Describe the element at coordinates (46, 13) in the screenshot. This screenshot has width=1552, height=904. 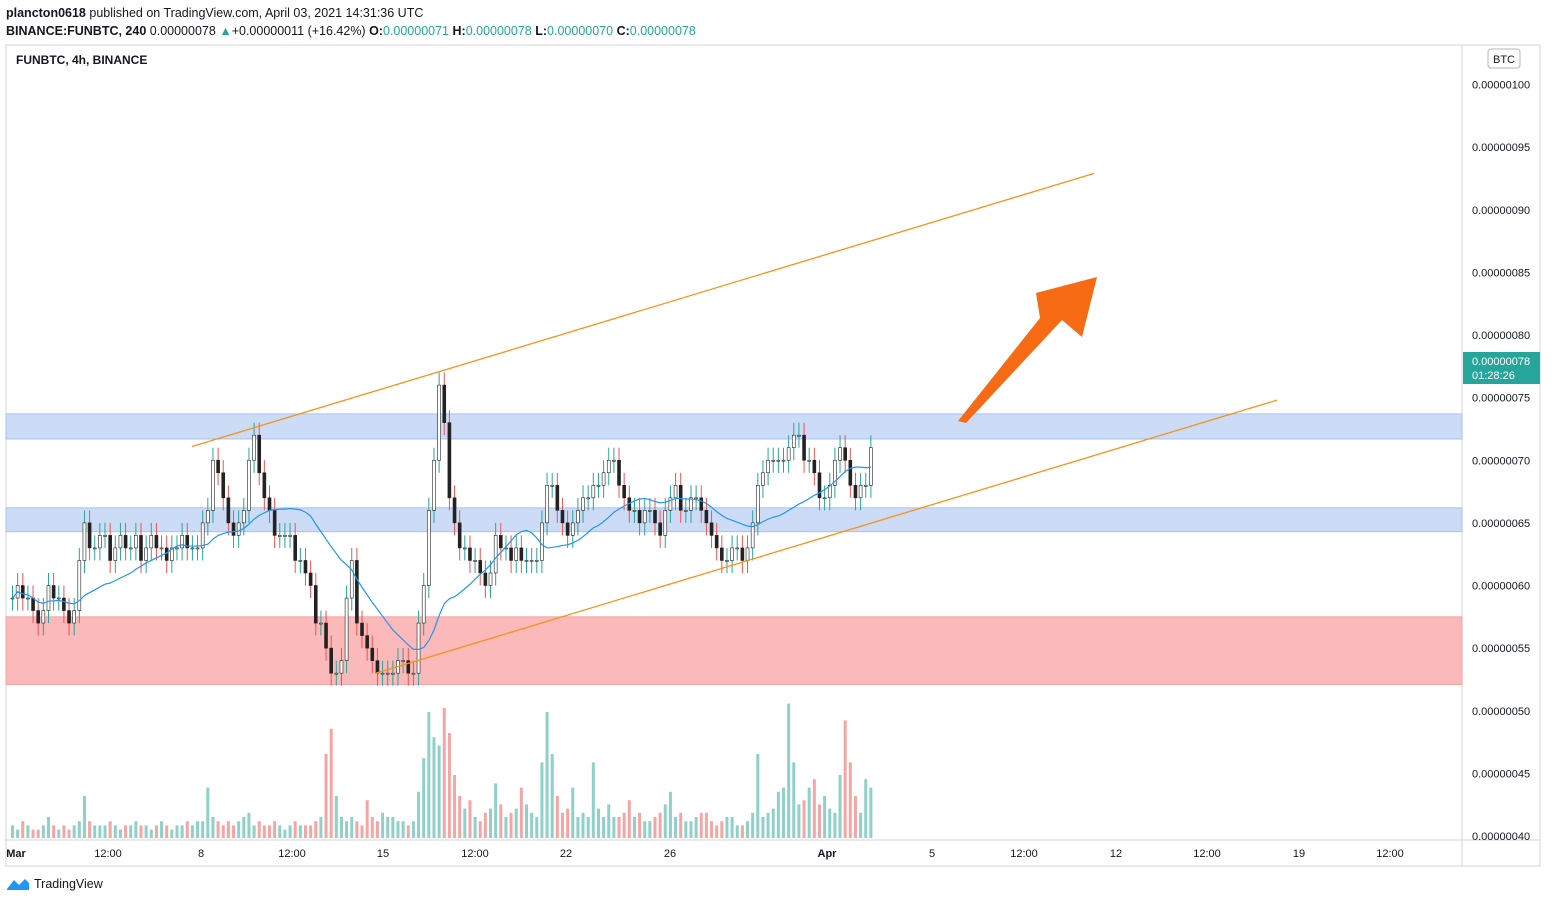
I see `author-name: plancton0618` at that location.